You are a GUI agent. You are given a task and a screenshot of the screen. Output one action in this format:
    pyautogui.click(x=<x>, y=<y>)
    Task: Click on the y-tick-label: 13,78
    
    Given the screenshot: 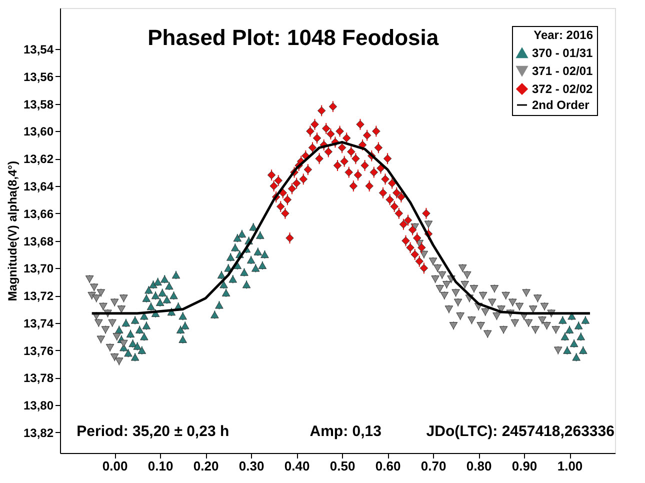 What is the action you would take?
    pyautogui.click(x=38, y=378)
    